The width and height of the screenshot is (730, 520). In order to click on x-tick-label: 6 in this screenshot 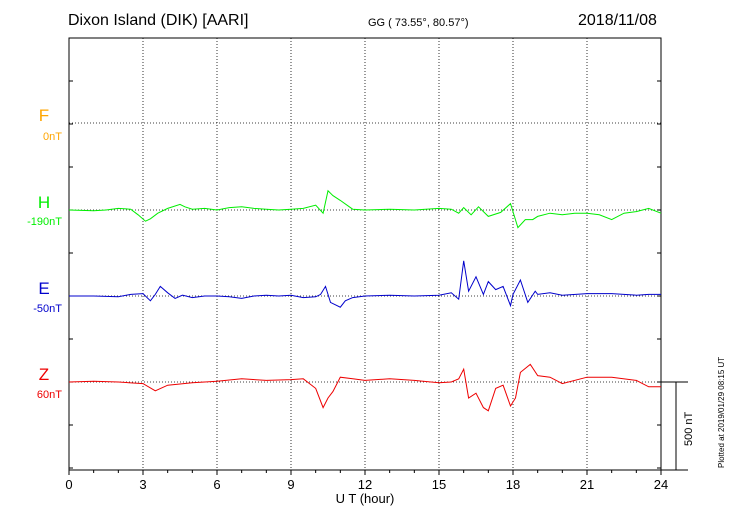, I will do `click(216, 484)`.